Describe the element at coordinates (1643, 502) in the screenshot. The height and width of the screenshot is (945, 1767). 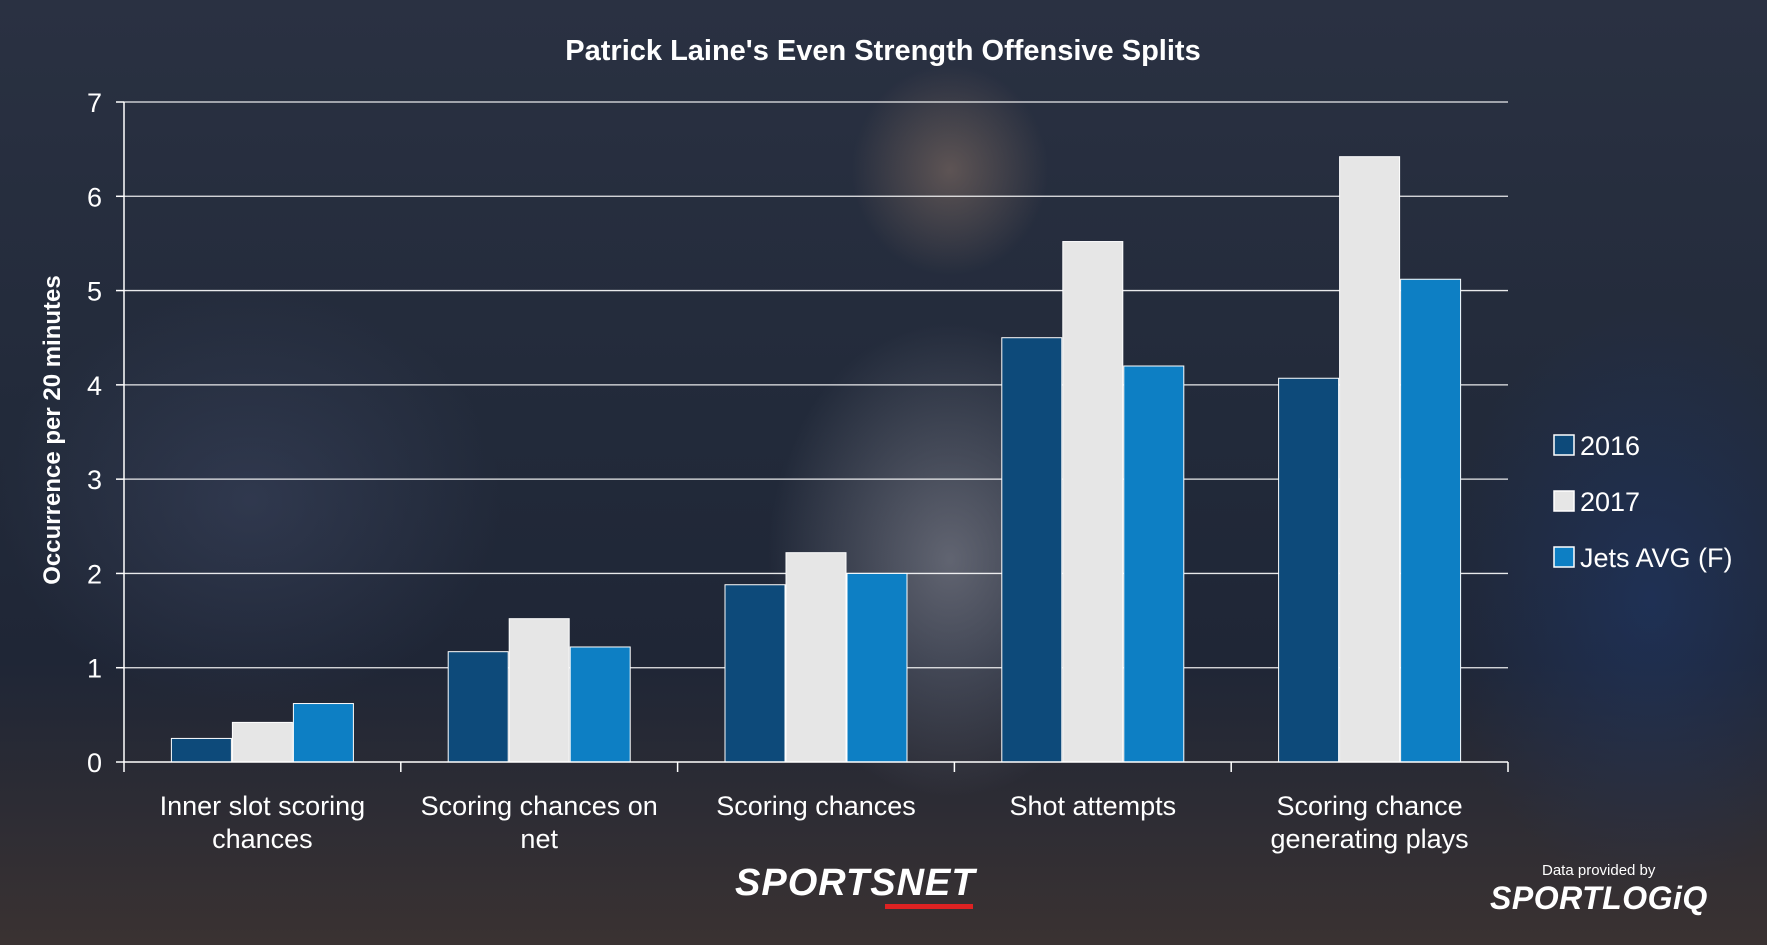
I see `legend: 2016 2017 Jets AVG (F)` at that location.